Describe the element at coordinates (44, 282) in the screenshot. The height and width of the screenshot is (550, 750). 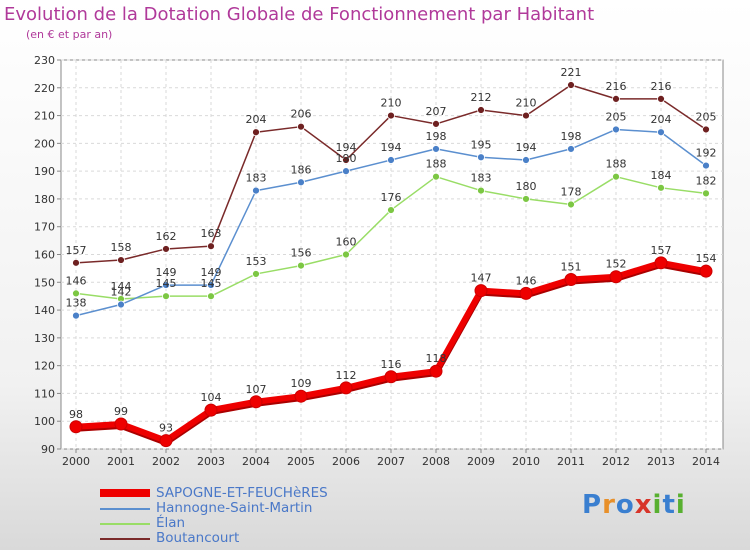
I see `y-tick-label: 150` at that location.